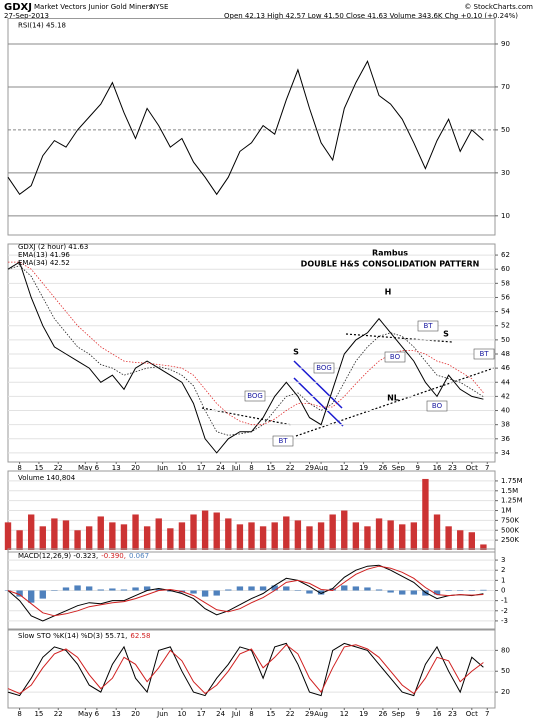 This screenshot has height=720, width=537. What do you see at coordinates (504, 611) in the screenshot?
I see `y-tick-label: -2` at bounding box center [504, 611].